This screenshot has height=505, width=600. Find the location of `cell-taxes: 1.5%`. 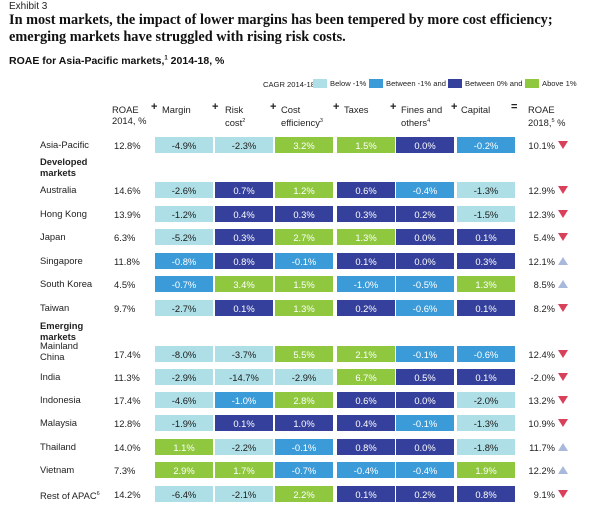

cell-taxes: 1.5% is located at coordinates (366, 145).